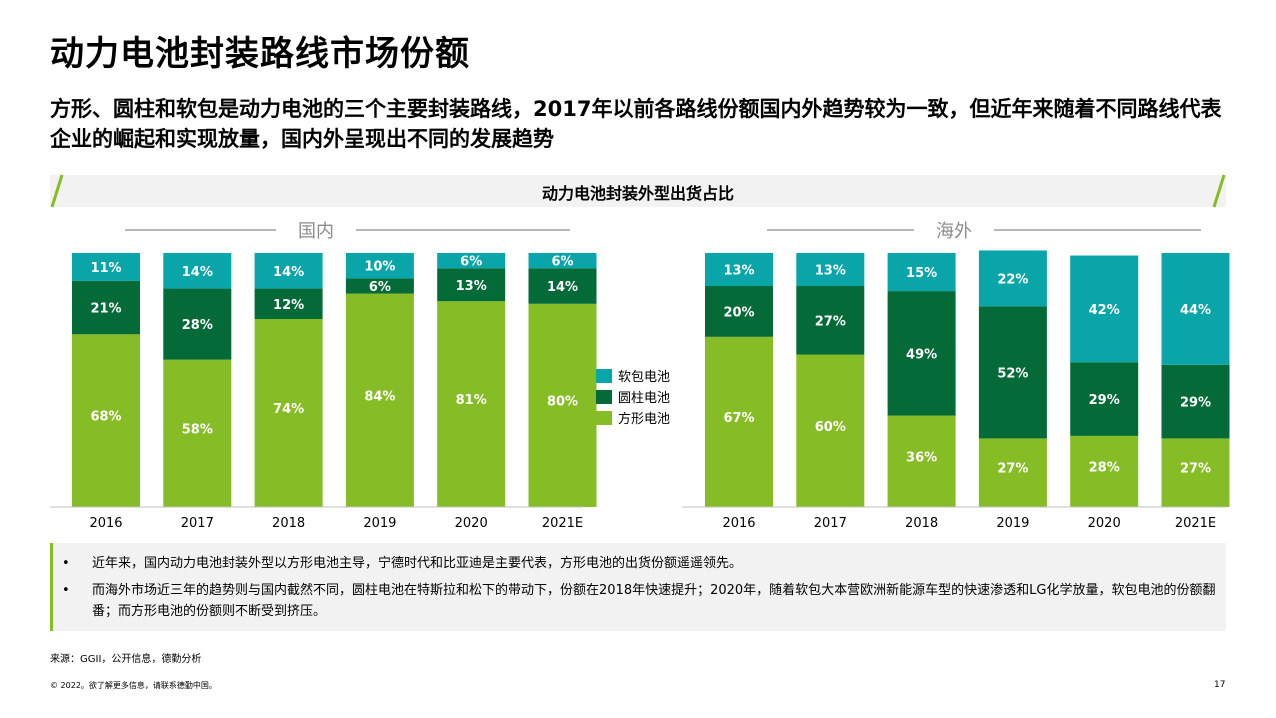  I want to click on section-header: 动力电池封装外型出货占比, so click(638, 191).